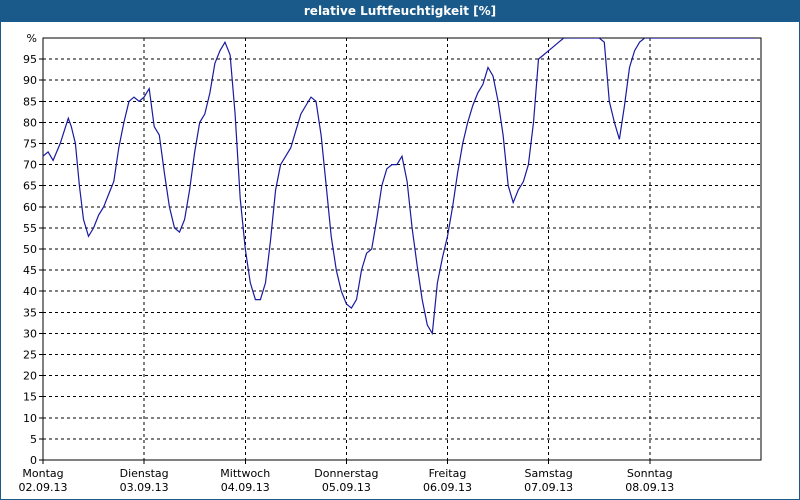 The image size is (800, 500). Describe the element at coordinates (30, 418) in the screenshot. I see `y-tick-label: 10` at that location.